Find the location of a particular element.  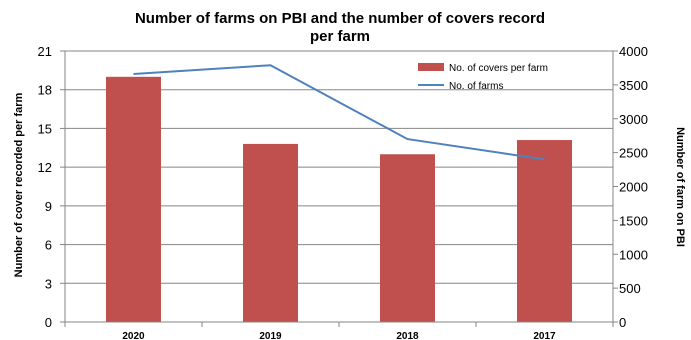

x-tick-label: 2017 is located at coordinates (544, 335).